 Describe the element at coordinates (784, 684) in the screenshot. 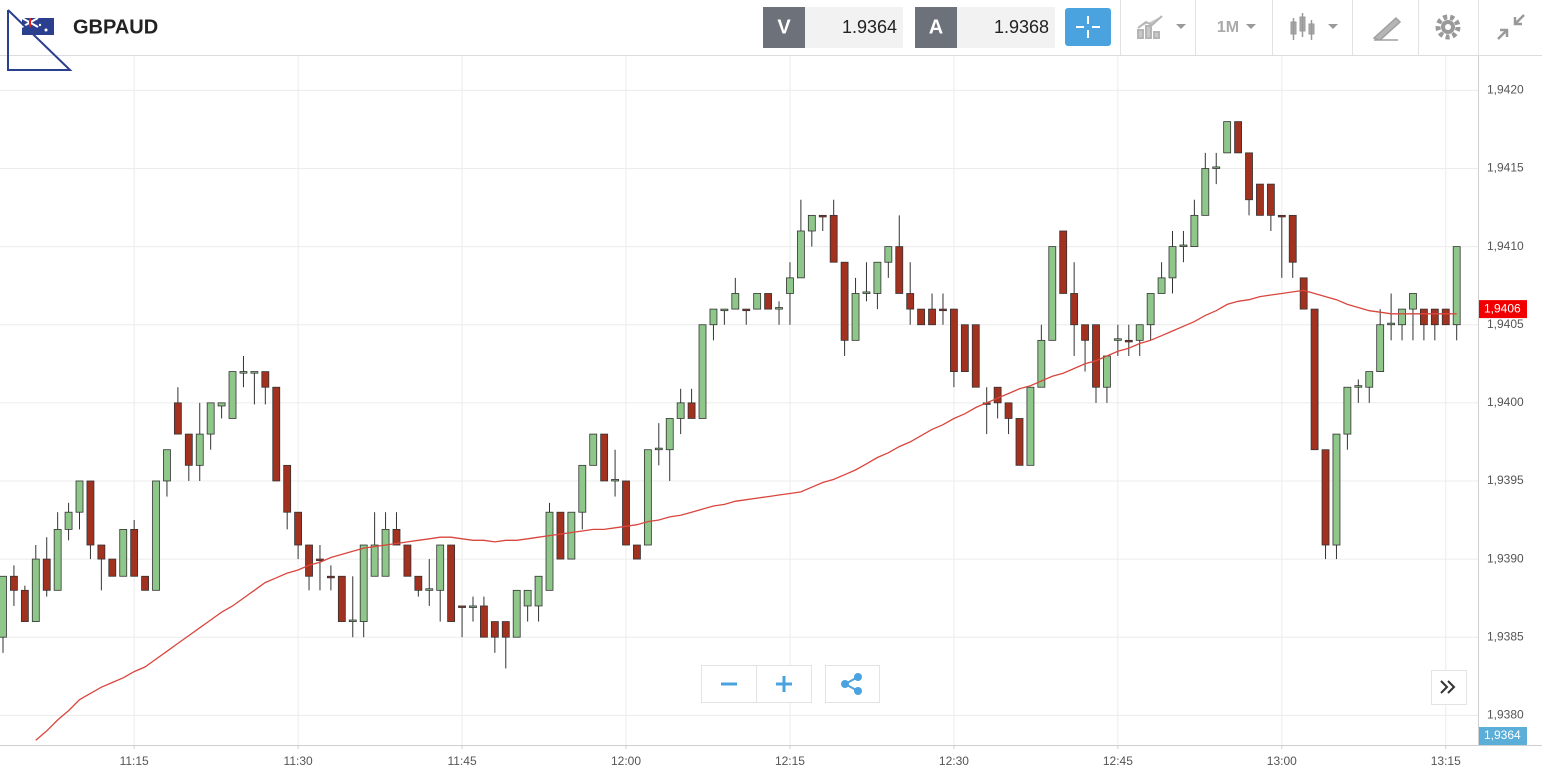

I see `zoom-in-button` at that location.